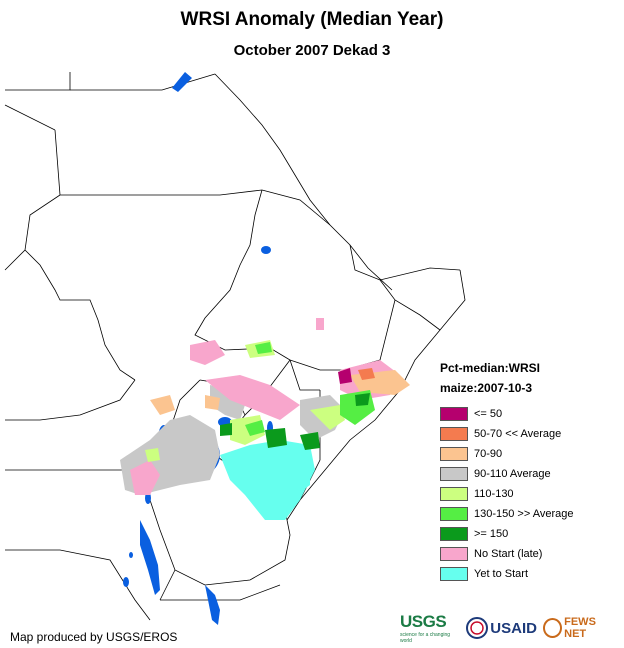 This screenshot has height=648, width=624. I want to click on legend-item: Yet to Start, so click(507, 574).